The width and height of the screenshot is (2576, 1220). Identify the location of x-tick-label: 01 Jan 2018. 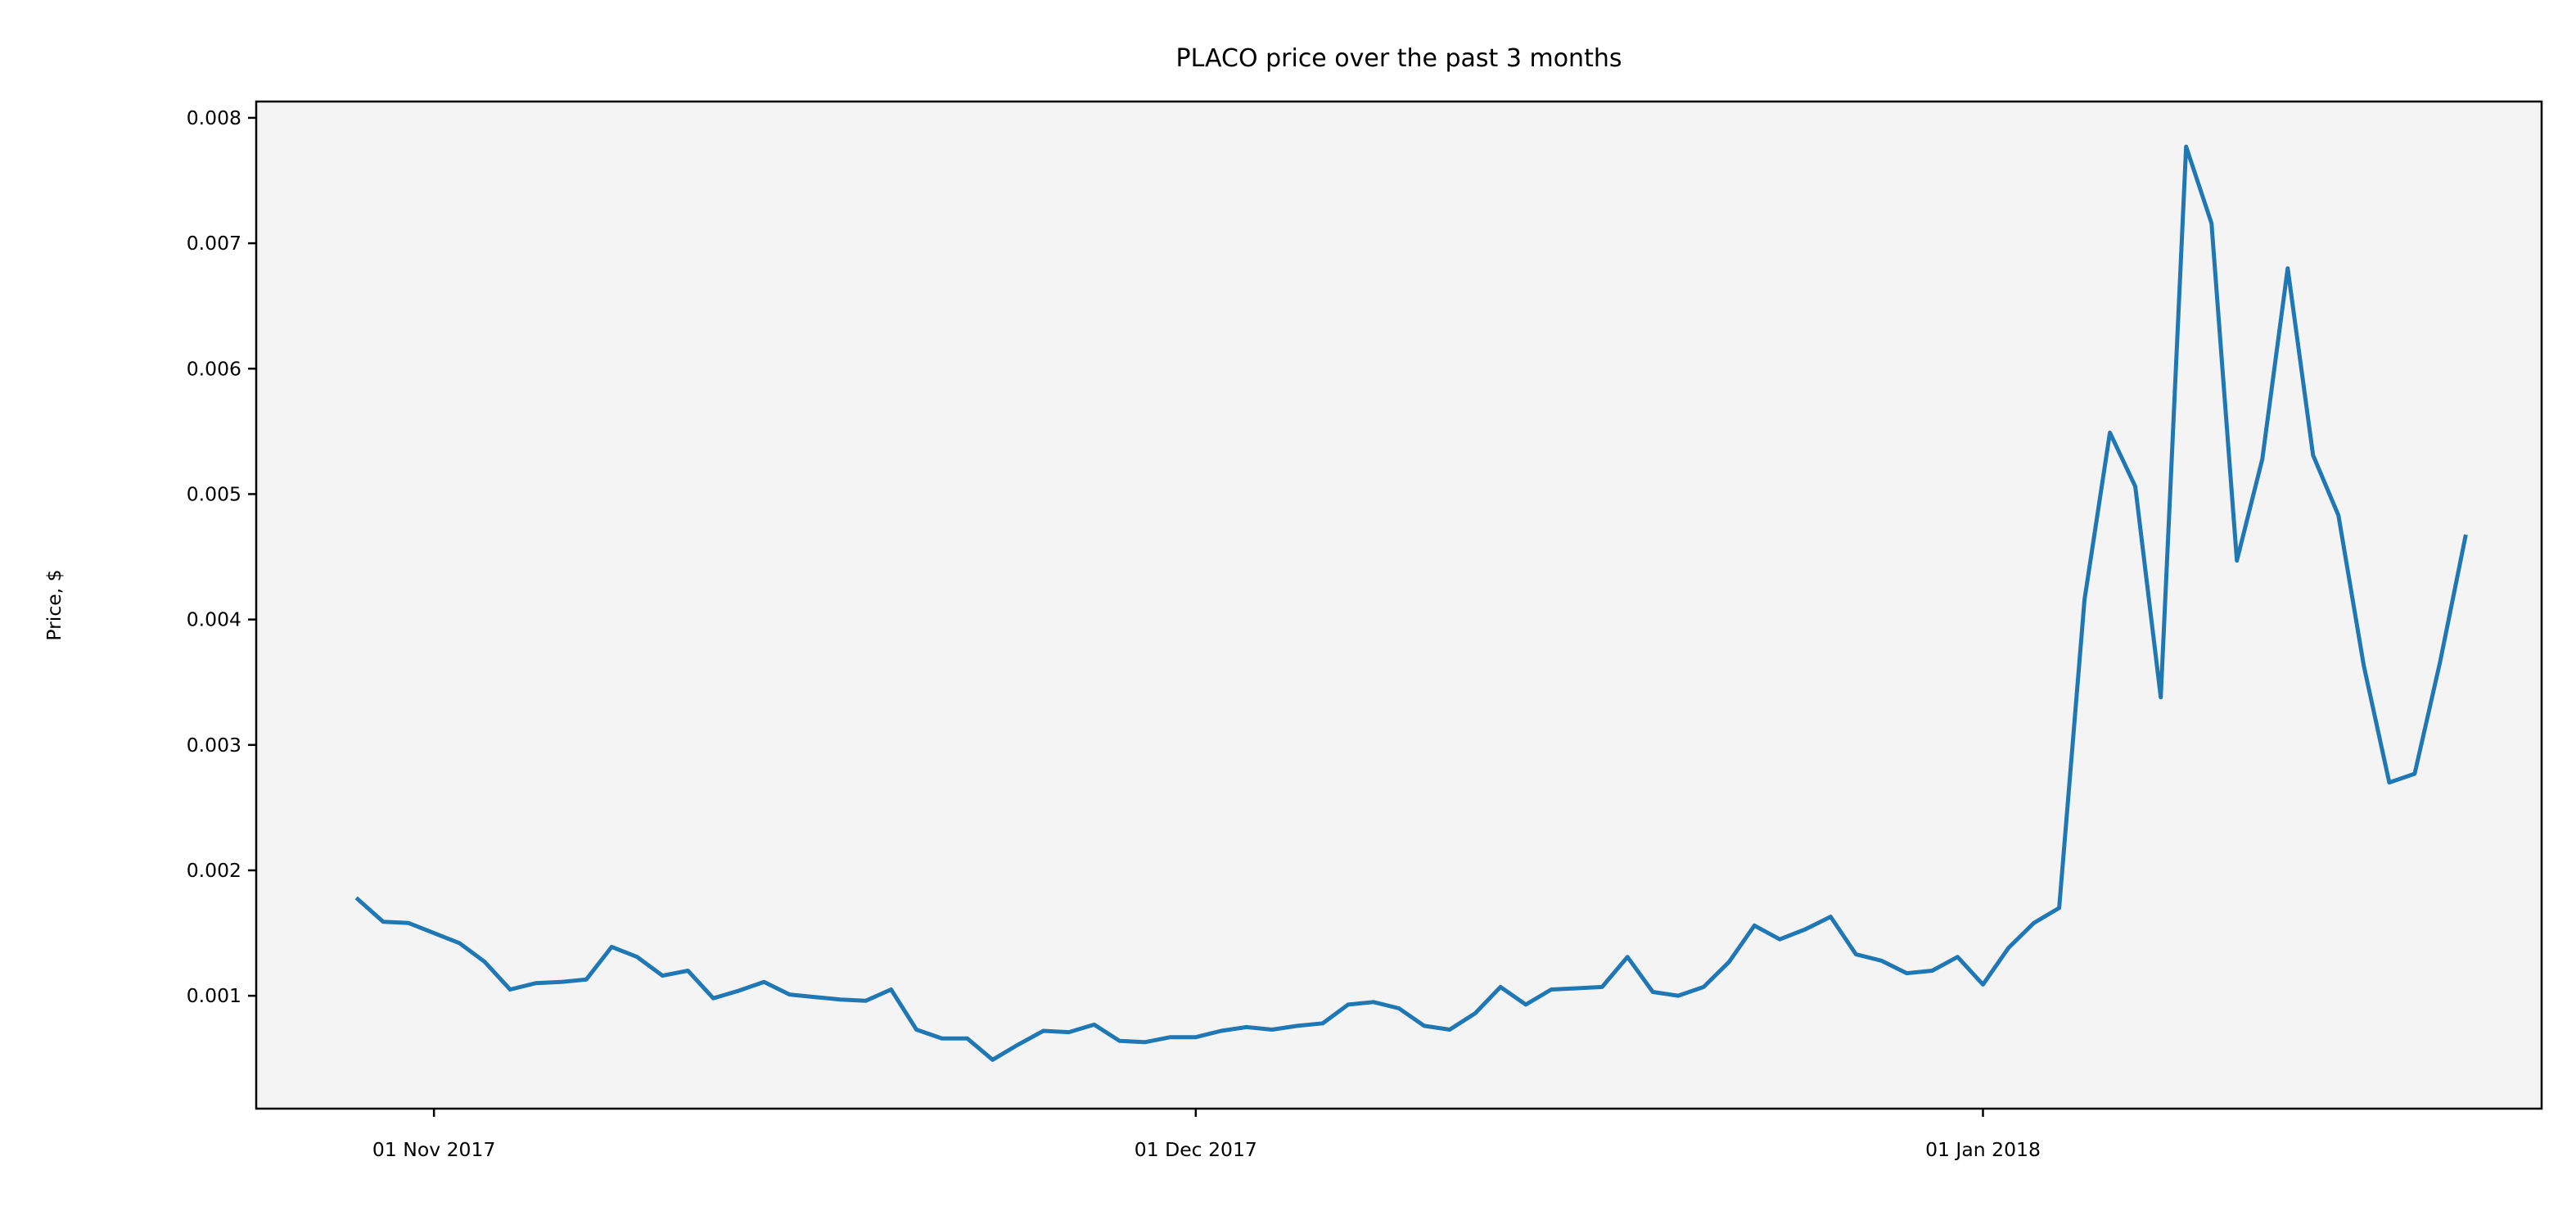
(1983, 1149).